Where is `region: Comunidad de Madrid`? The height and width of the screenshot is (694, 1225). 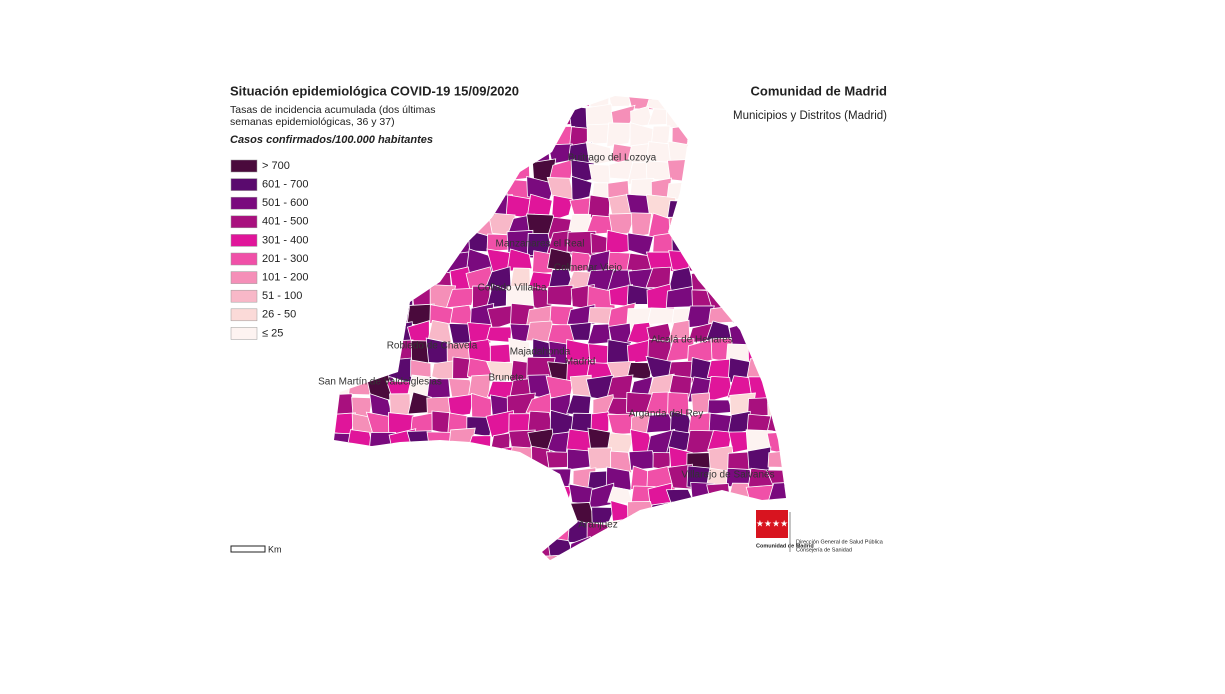 region: Comunidad de Madrid is located at coordinates (819, 90).